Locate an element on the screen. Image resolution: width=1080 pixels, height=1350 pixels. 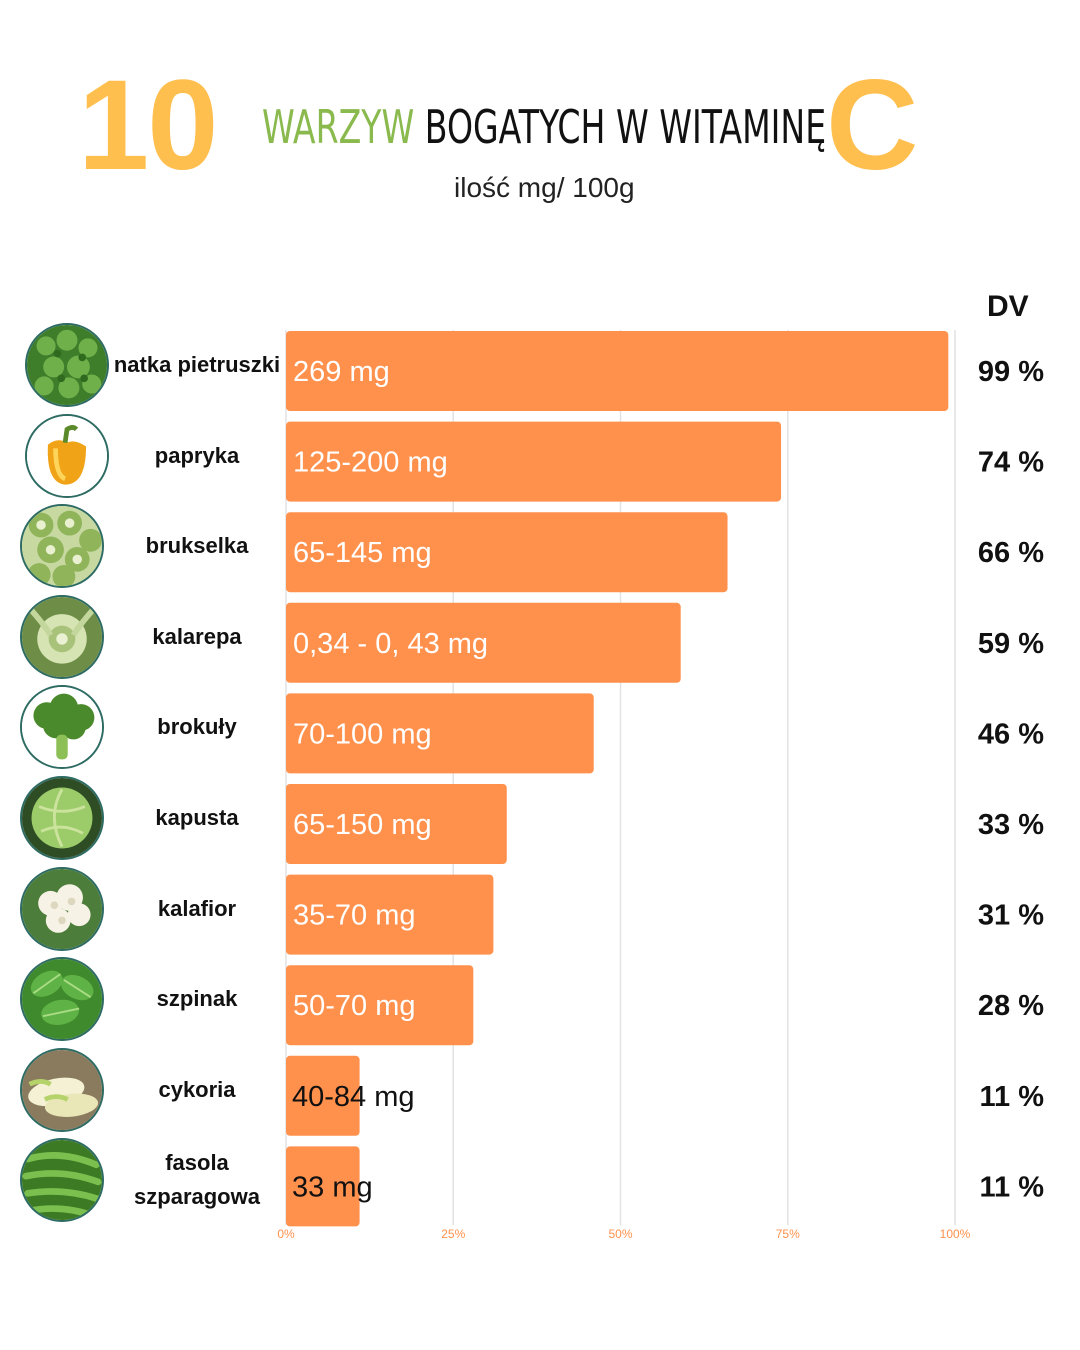
category-label: papryka is located at coordinates (197, 455).